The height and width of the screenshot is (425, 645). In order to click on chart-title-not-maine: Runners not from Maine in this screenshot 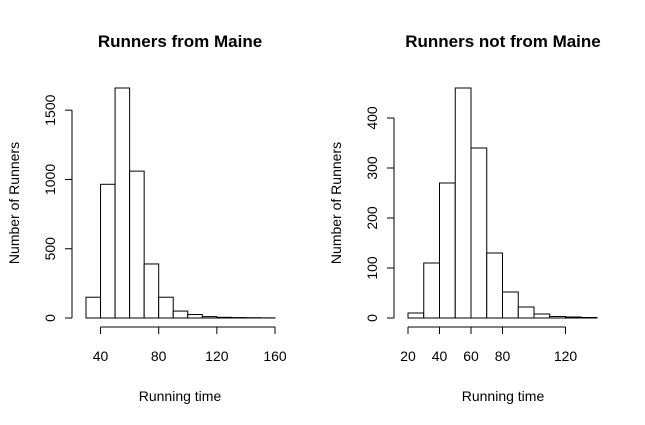, I will do `click(503, 41)`.